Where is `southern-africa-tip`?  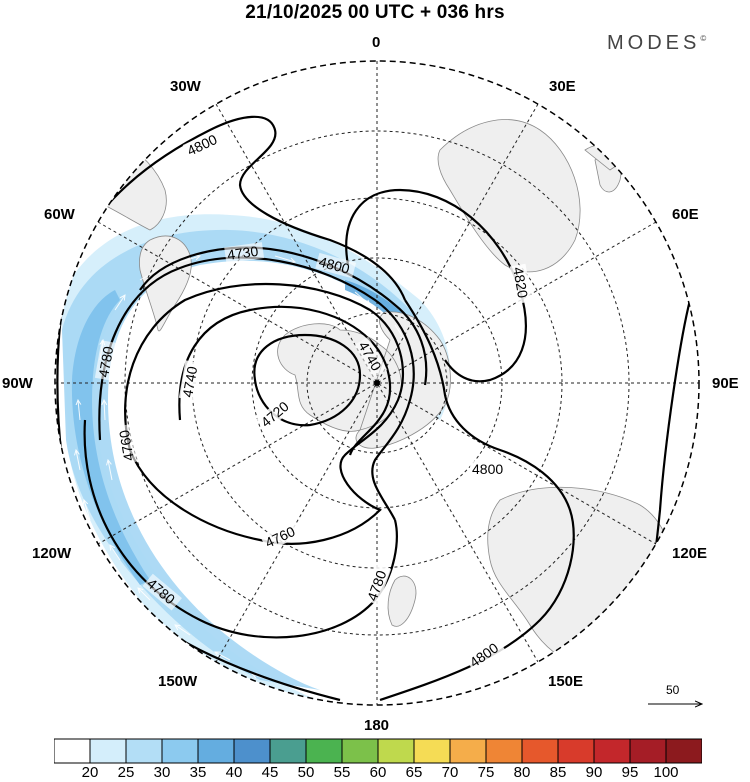
southern-africa-tip is located at coordinates (605, 157).